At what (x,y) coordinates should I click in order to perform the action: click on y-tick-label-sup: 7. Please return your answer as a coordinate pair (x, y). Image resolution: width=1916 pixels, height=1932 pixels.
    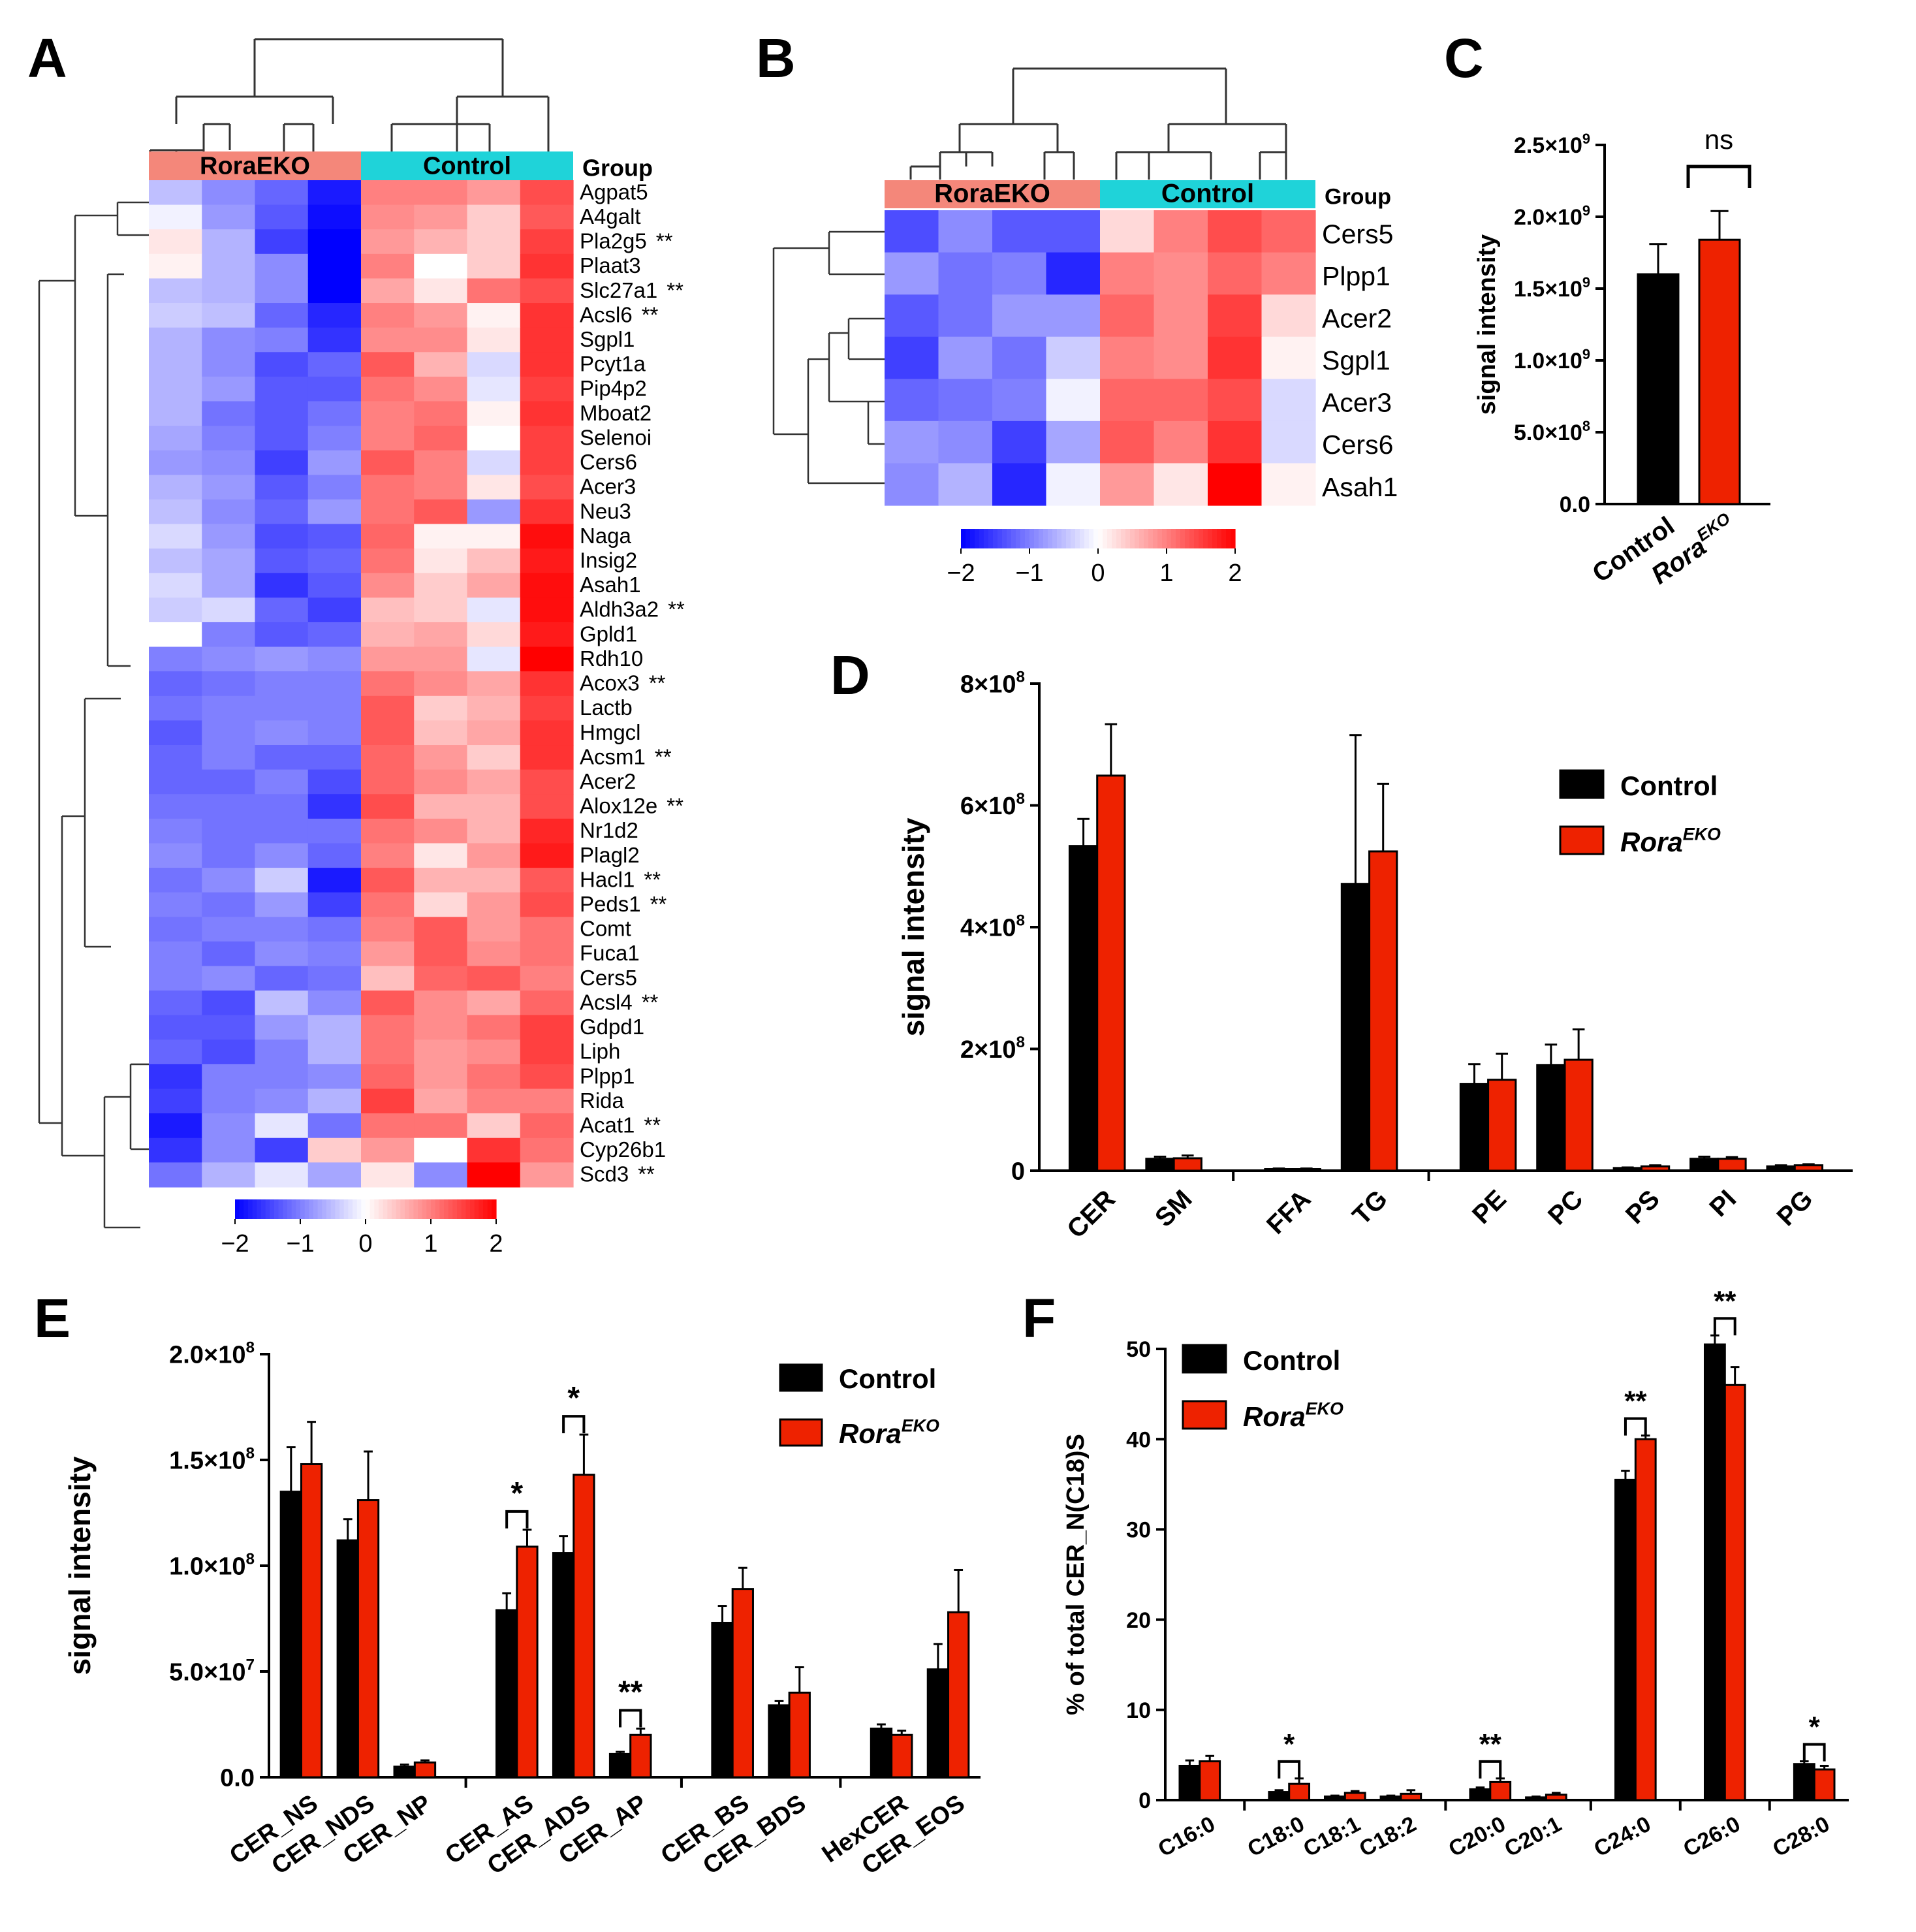
    Looking at the image, I should click on (250, 1665).